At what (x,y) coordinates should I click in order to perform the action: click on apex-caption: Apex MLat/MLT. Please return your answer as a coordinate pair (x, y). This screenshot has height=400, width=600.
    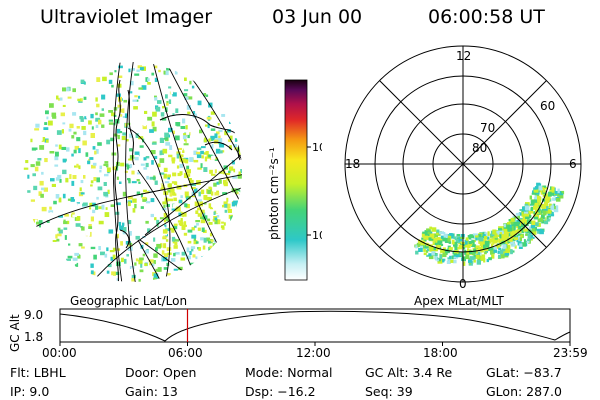
    Looking at the image, I should click on (459, 301).